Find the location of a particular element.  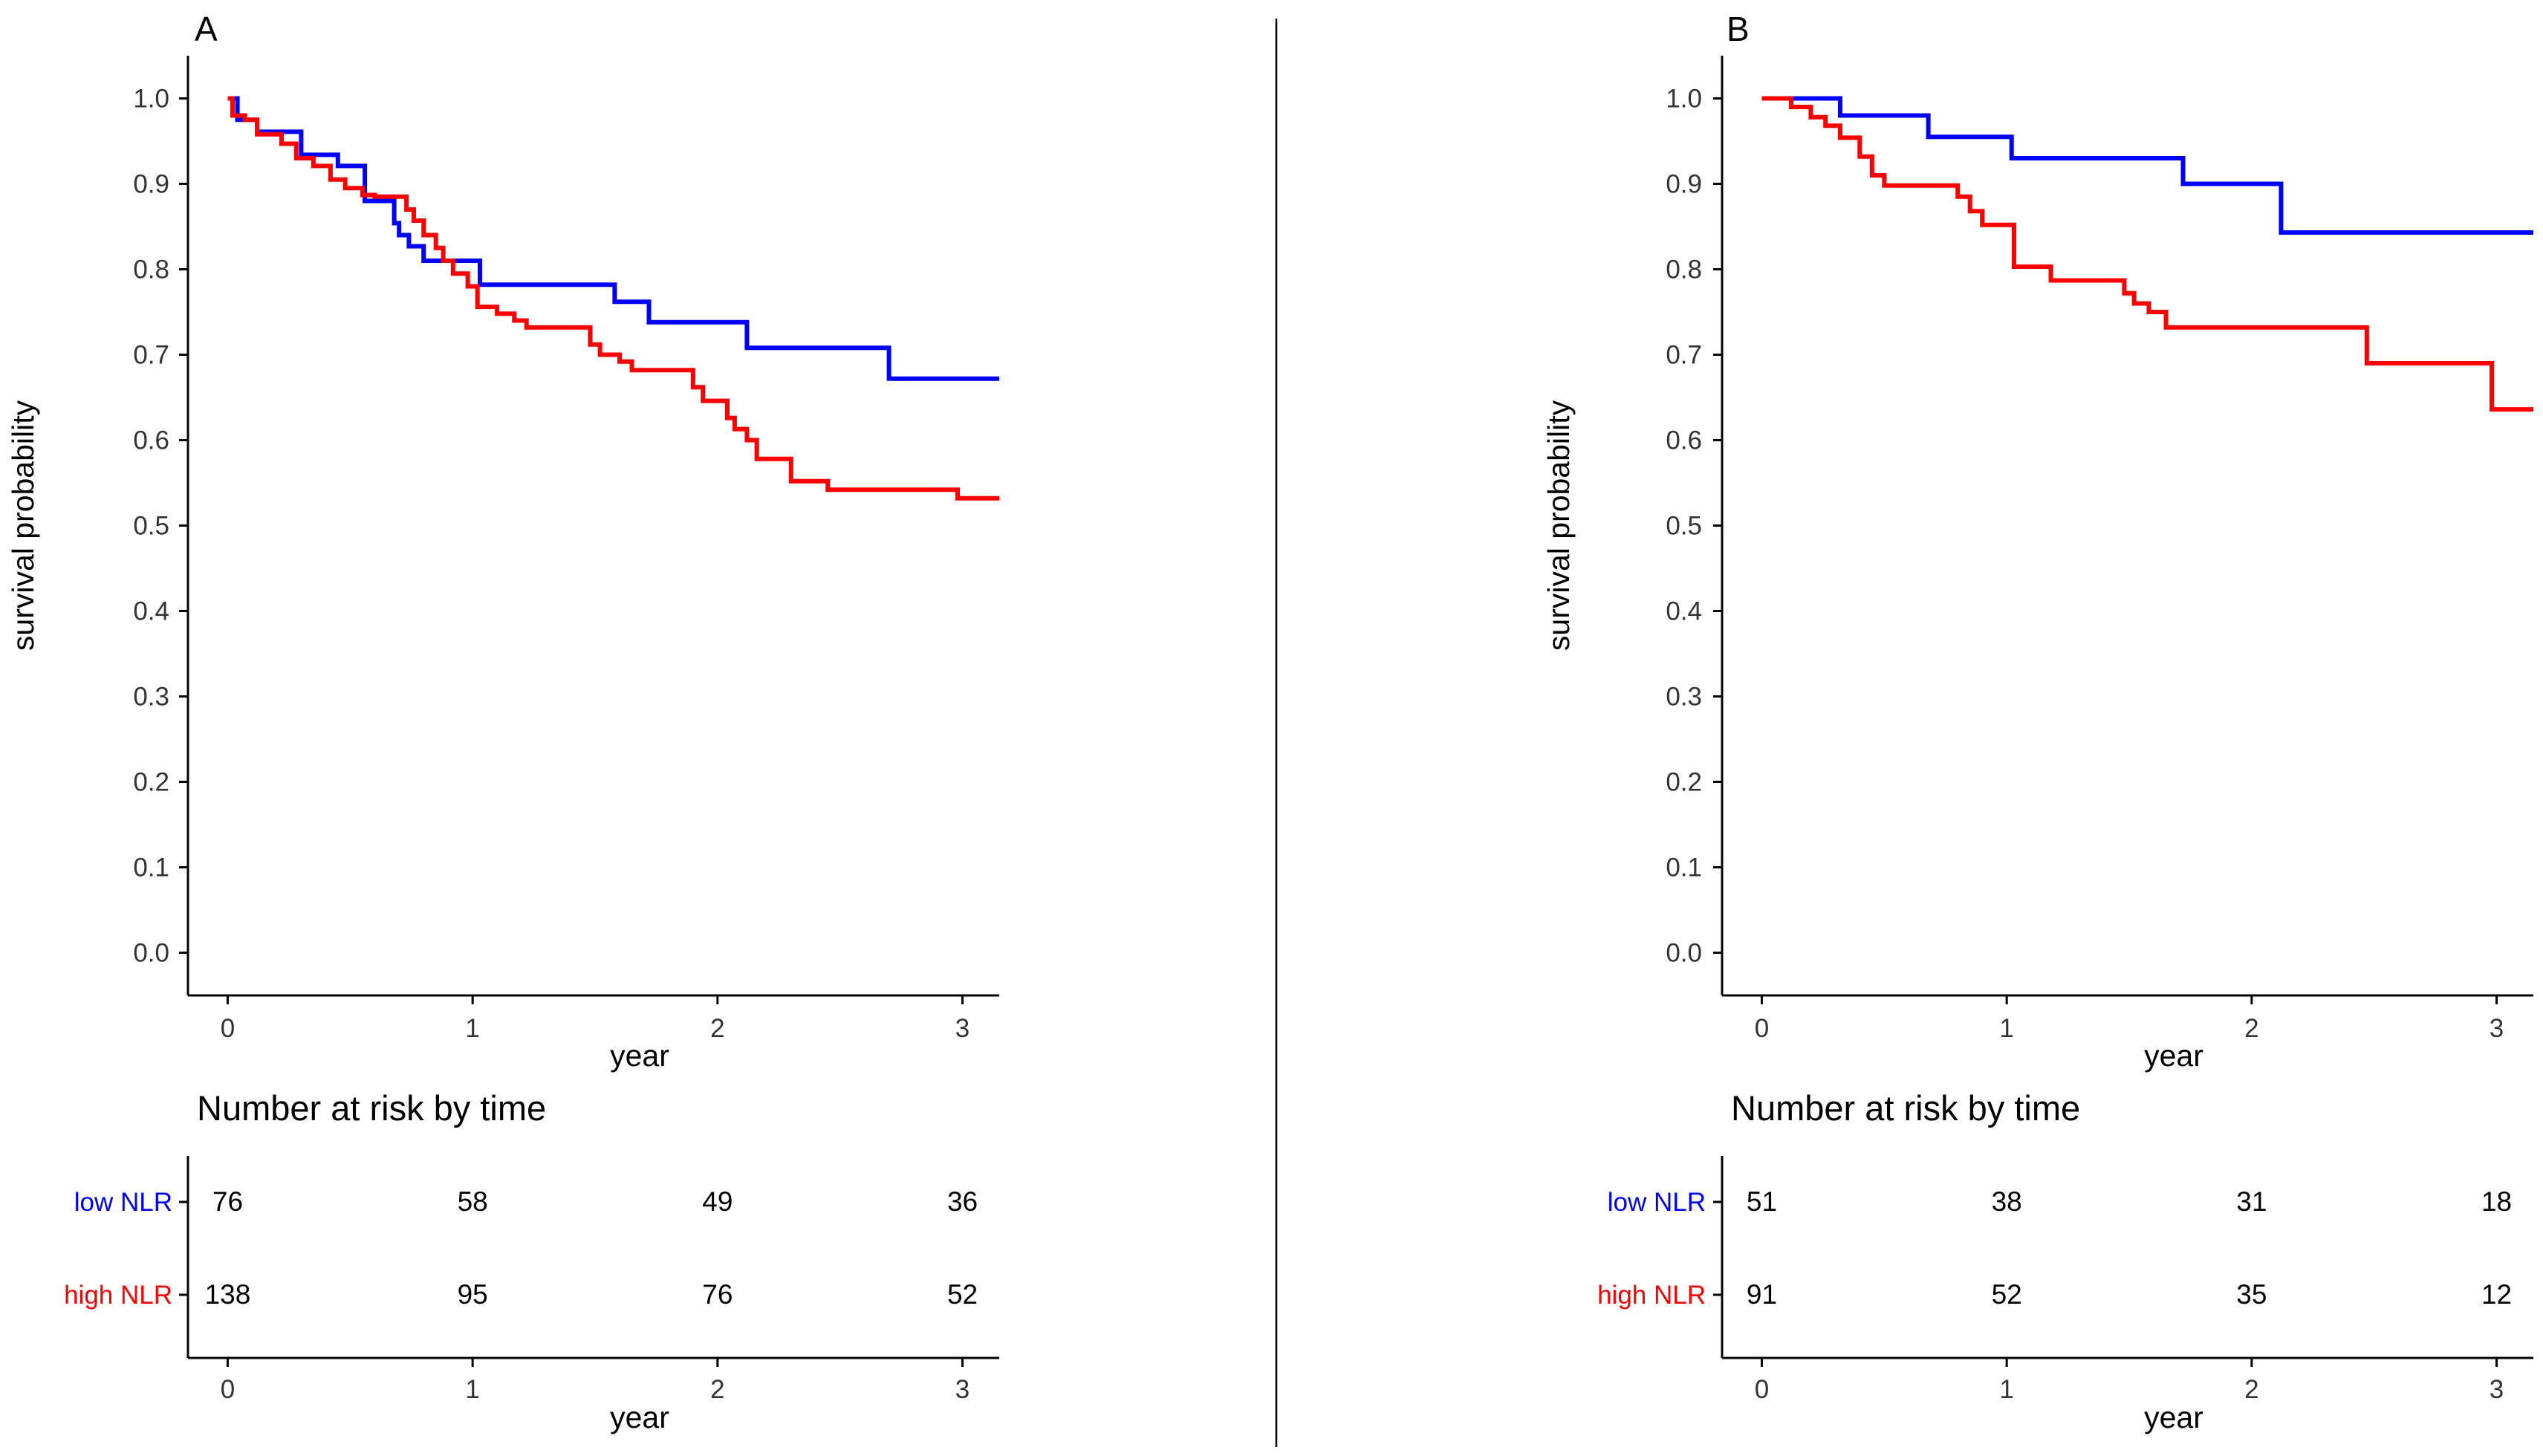

risk-count: 35 is located at coordinates (2251, 1295).